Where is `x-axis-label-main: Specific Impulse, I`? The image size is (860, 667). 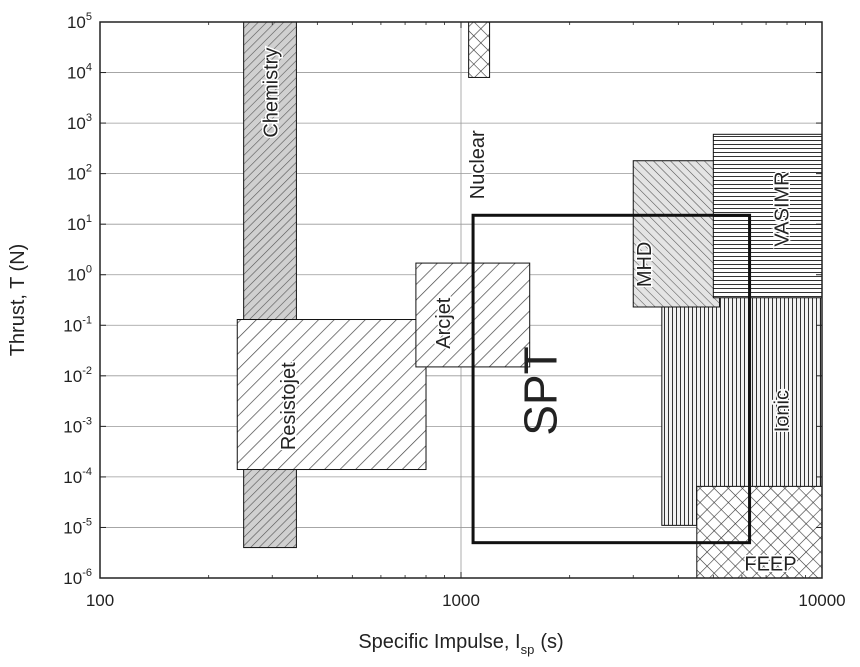
x-axis-label-main: Specific Impulse, I is located at coordinates (439, 642).